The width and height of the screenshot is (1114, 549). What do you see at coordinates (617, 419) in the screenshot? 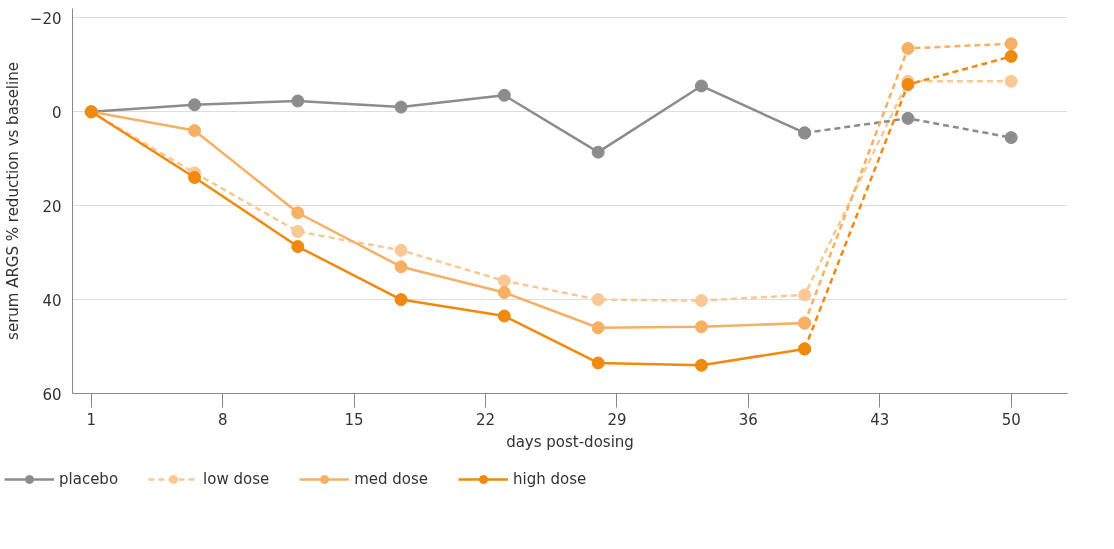
I see `x-tick-label: 29` at bounding box center [617, 419].